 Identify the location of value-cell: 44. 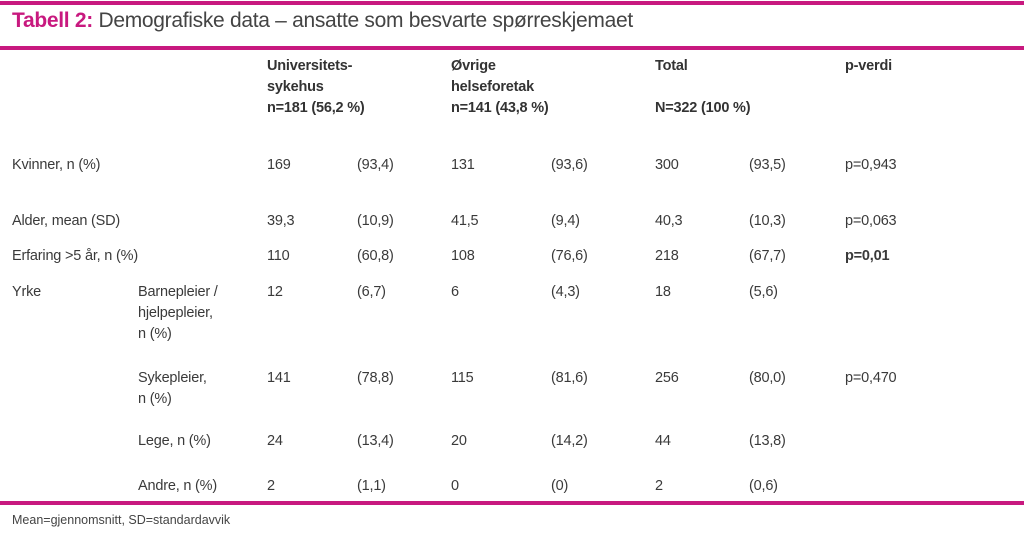
(663, 441).